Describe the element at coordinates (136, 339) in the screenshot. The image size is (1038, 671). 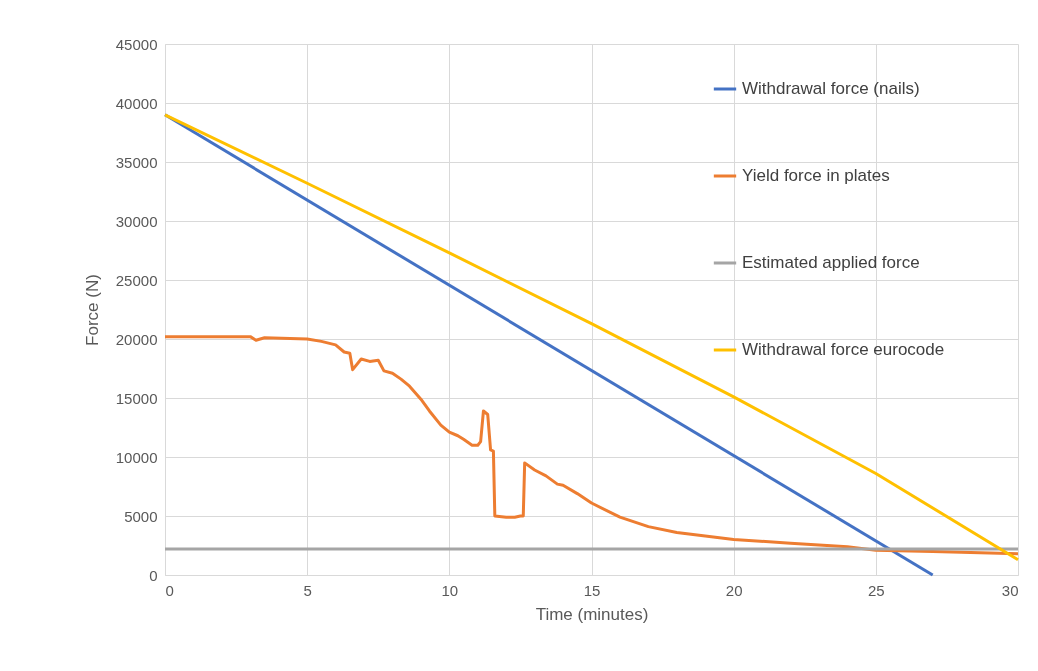
I see `y-tick-label: 20000` at that location.